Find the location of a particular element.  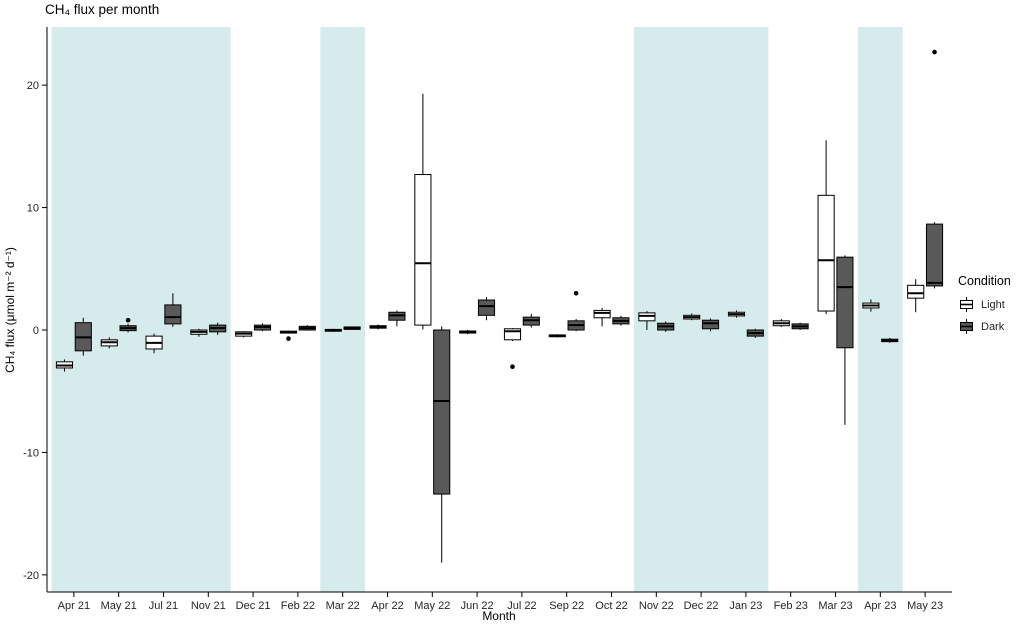

legend-label-light: Light is located at coordinates (993, 304).